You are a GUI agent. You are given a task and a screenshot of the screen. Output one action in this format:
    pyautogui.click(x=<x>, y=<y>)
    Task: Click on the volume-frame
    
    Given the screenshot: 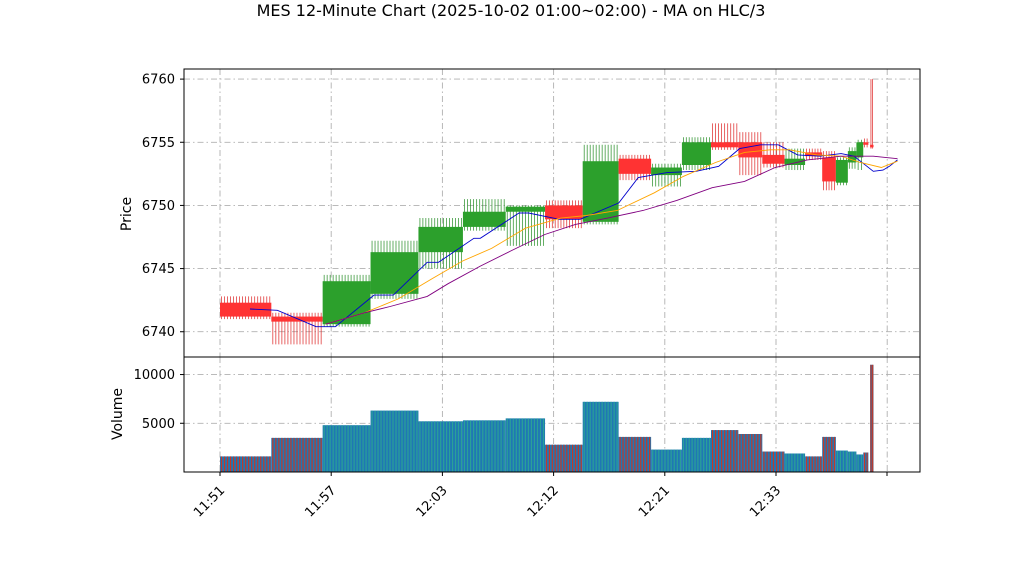 What is the action you would take?
    pyautogui.click(x=552, y=414)
    